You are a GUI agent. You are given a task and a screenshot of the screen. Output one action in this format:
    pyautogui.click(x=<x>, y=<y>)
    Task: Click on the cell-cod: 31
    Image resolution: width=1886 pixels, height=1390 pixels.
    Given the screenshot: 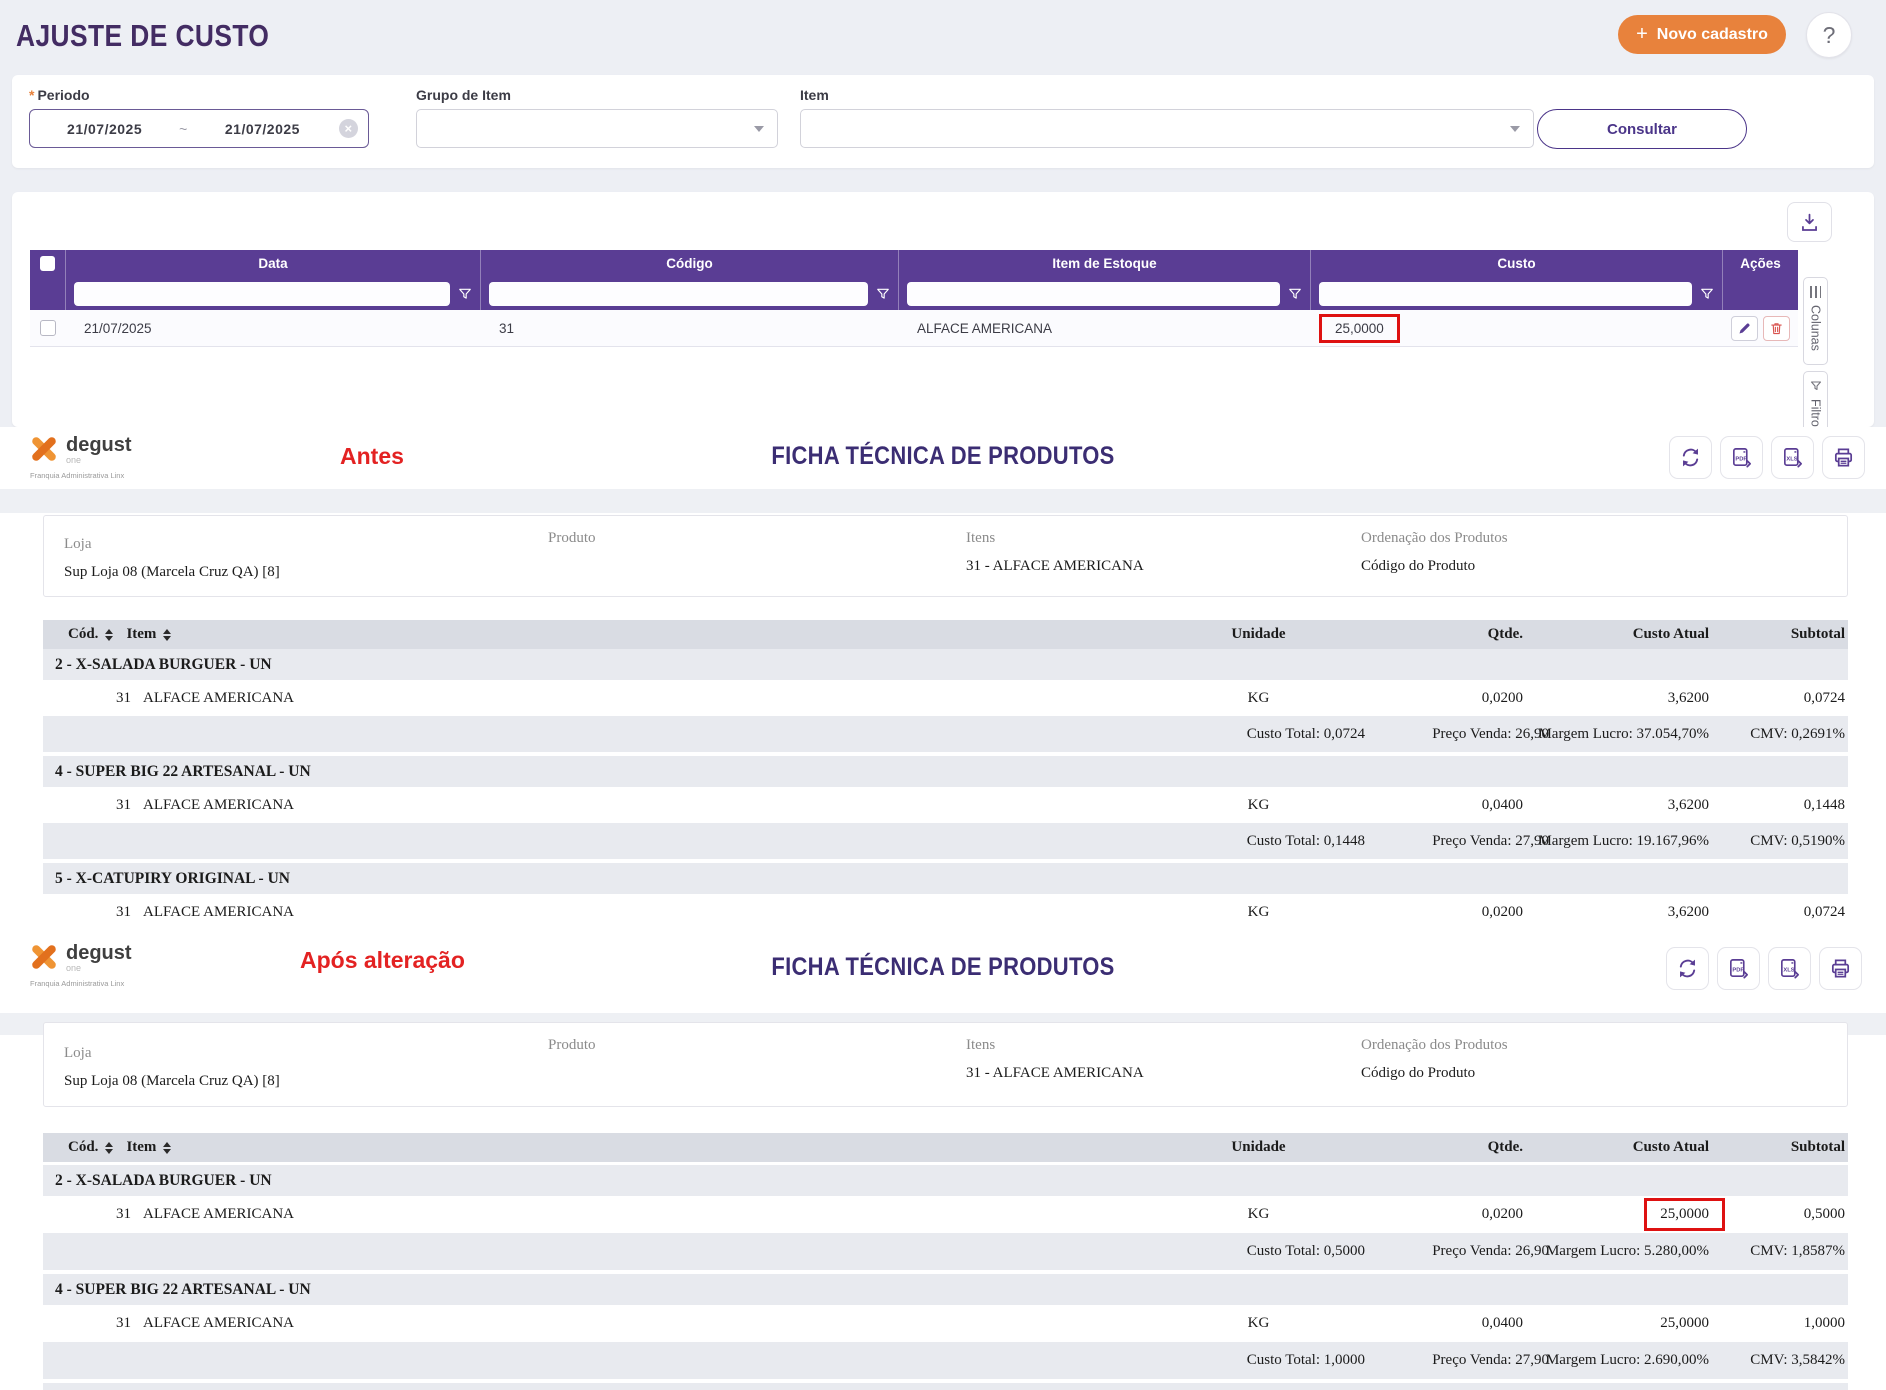 What is the action you would take?
    pyautogui.click(x=123, y=804)
    